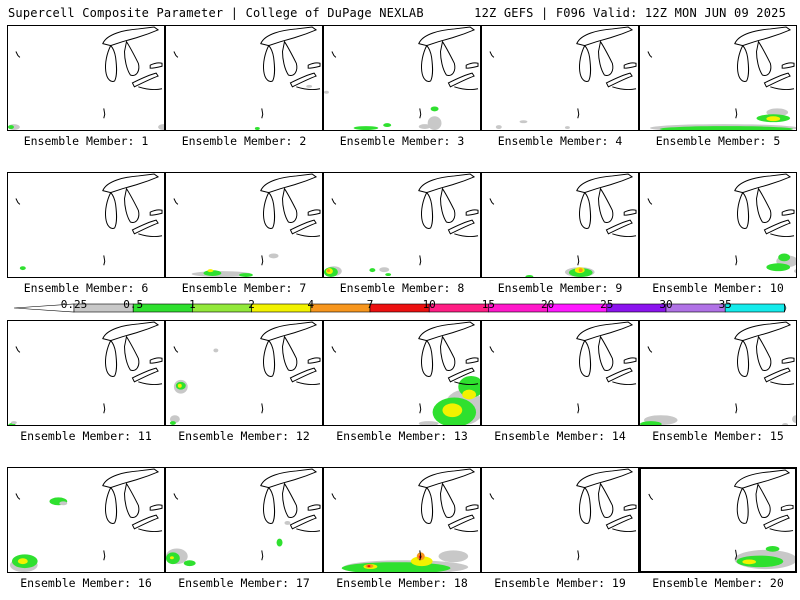  Describe the element at coordinates (244, 288) in the screenshot. I see `ensemble-member-label: Ensemble Member: 7` at that location.